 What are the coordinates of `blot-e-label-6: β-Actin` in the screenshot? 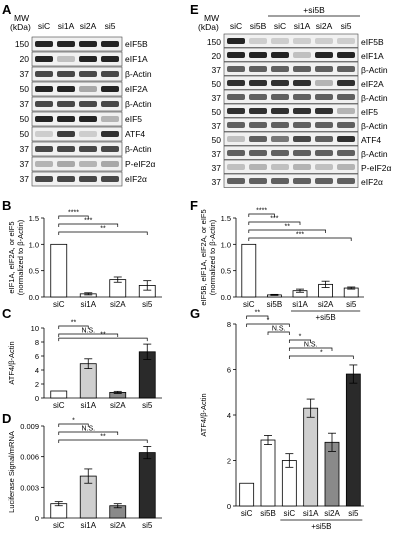 It's located at (374, 126).